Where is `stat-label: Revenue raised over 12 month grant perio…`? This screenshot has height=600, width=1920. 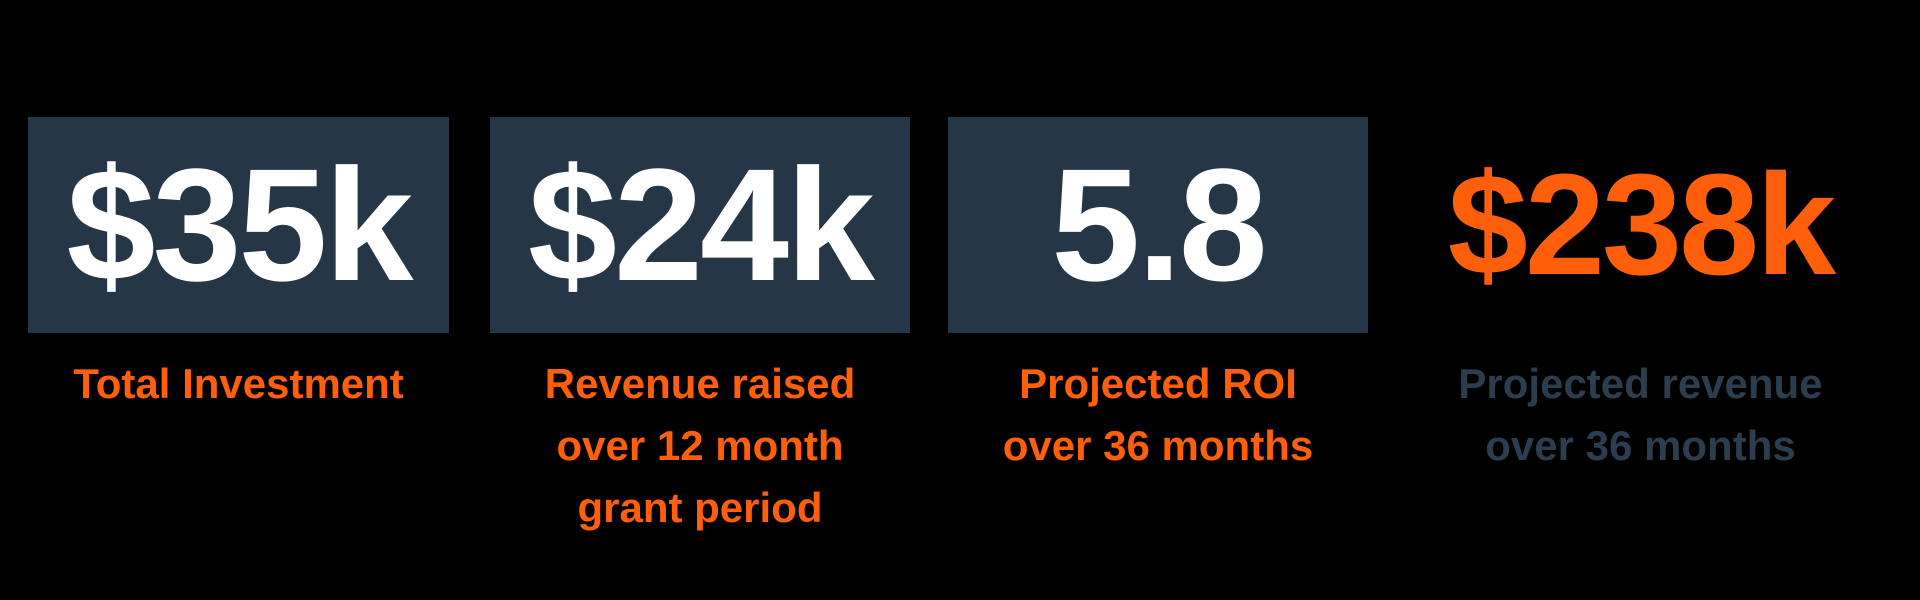
stat-label: Revenue raised over 12 month grant perio… is located at coordinates (700, 445).